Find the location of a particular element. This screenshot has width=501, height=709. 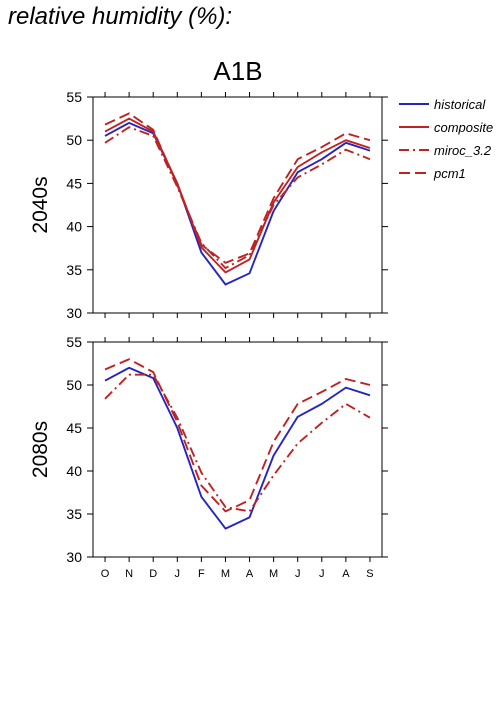

y-axis-label: 2080s is located at coordinates (40, 449).